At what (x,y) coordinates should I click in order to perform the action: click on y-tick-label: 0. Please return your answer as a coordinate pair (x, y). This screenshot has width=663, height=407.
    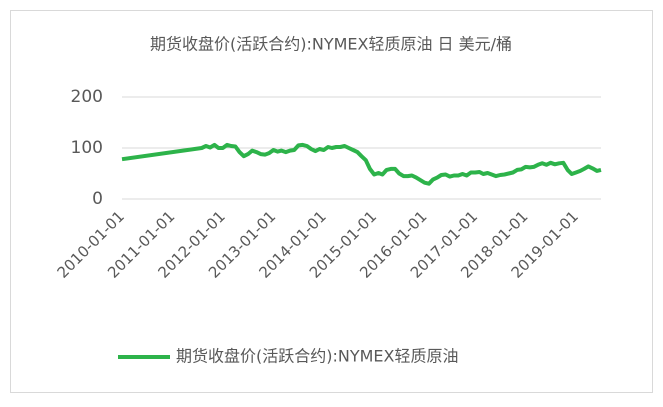
    Looking at the image, I should click on (97, 199).